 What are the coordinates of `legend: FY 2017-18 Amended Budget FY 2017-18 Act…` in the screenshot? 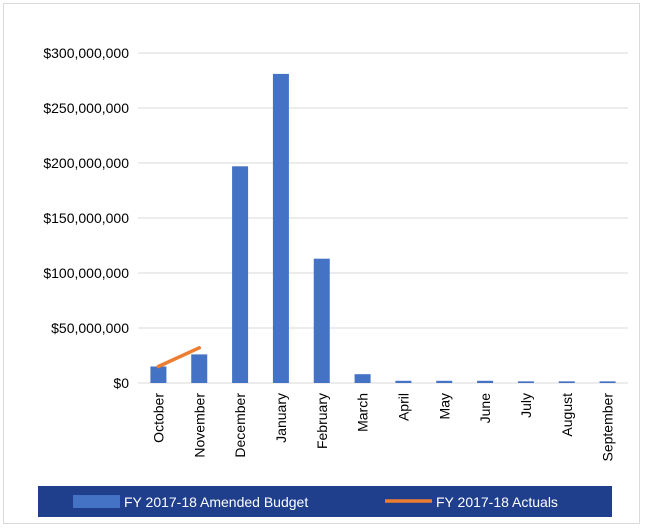 It's located at (325, 501).